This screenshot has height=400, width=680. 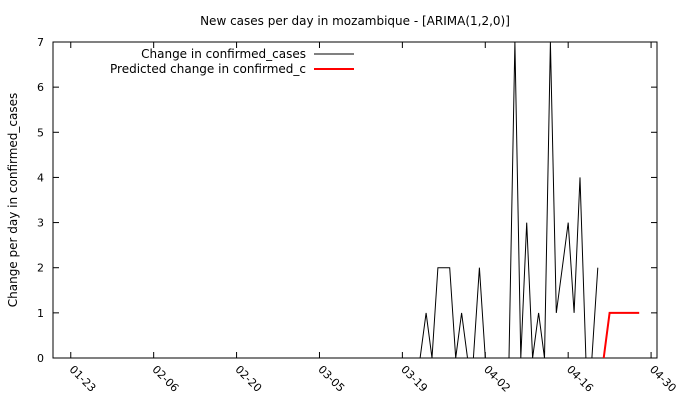 What do you see at coordinates (40, 223) in the screenshot?
I see `y-tick-label: 3` at bounding box center [40, 223].